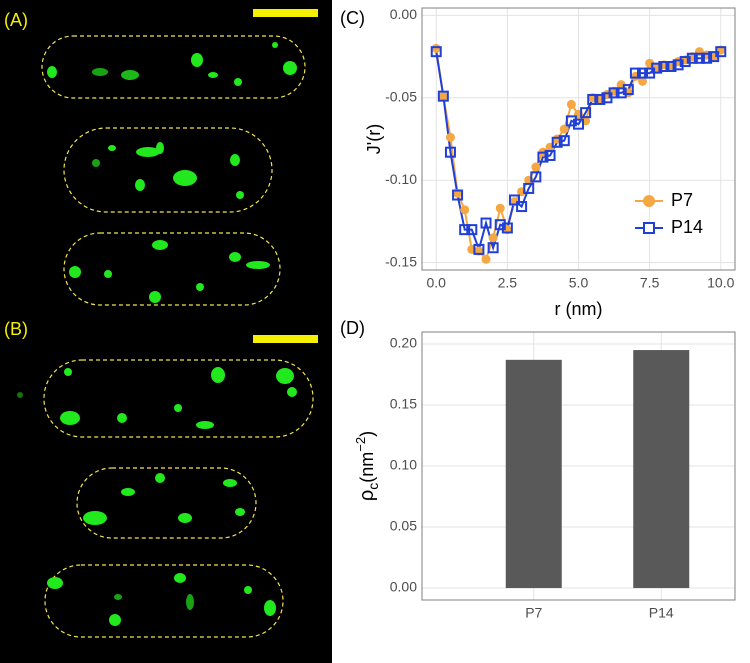  What do you see at coordinates (687, 227) in the screenshot?
I see `legend-label: P14` at bounding box center [687, 227].